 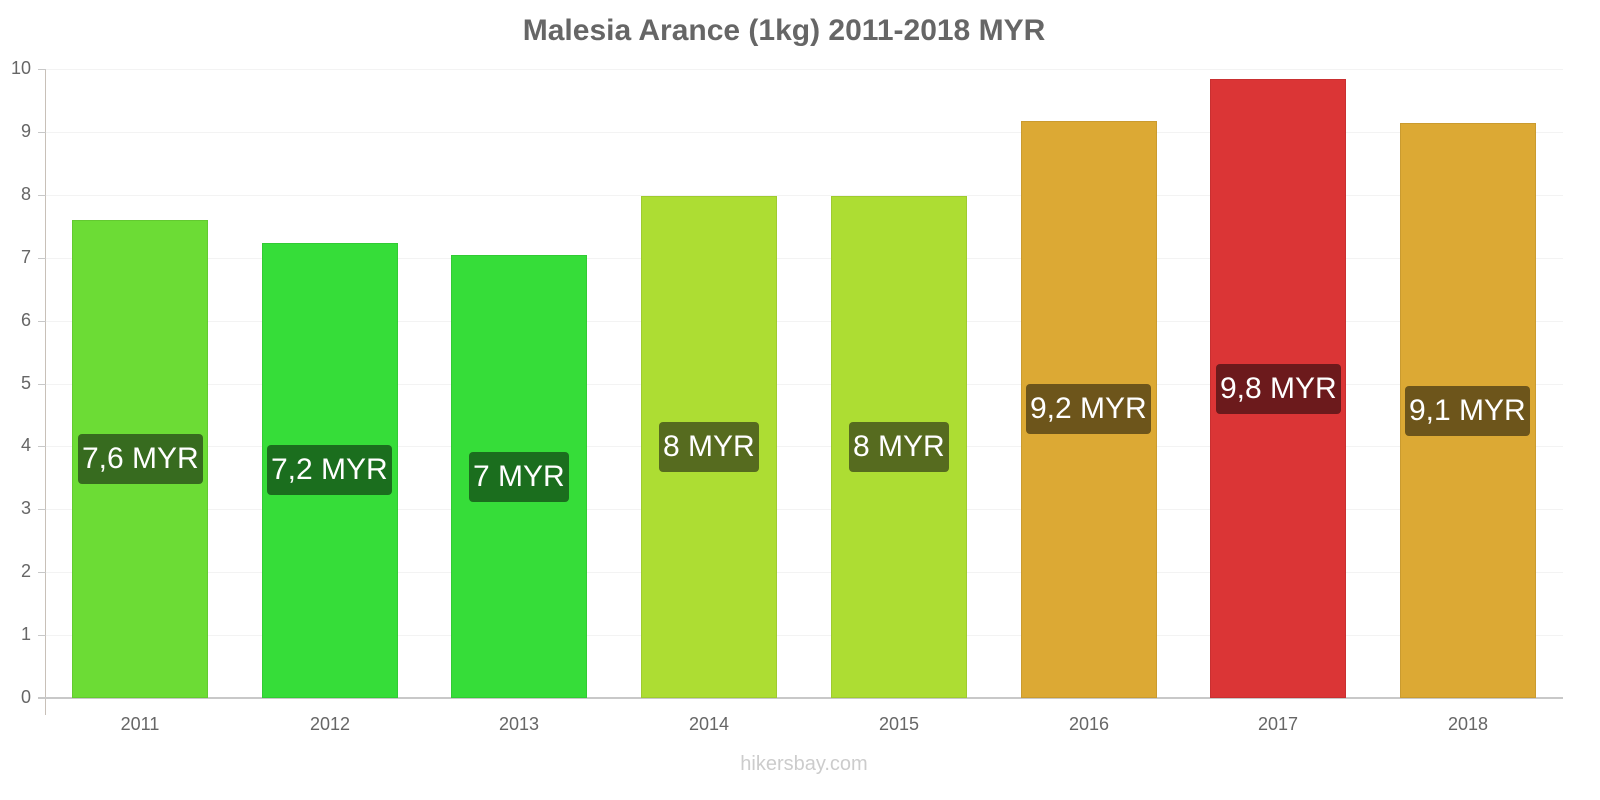 I want to click on bar-value-label: 9,2 MYR, so click(x=1088, y=409).